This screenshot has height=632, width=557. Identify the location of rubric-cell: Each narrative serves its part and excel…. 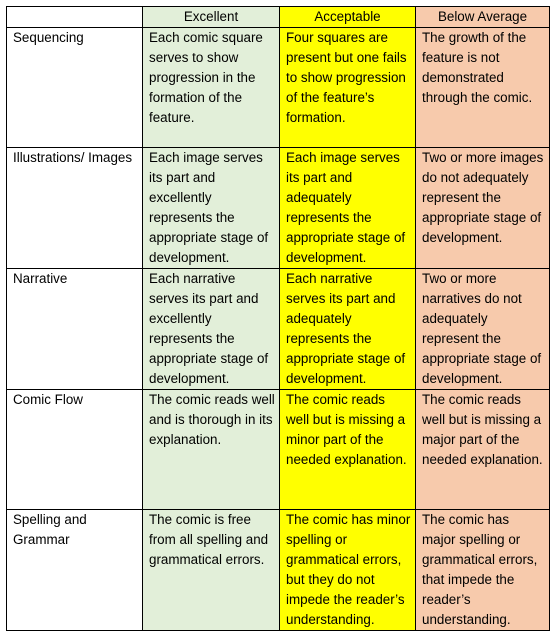
(211, 329).